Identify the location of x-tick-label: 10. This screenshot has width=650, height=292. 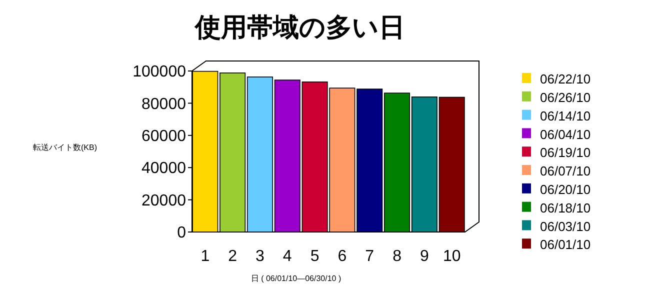
(451, 256).